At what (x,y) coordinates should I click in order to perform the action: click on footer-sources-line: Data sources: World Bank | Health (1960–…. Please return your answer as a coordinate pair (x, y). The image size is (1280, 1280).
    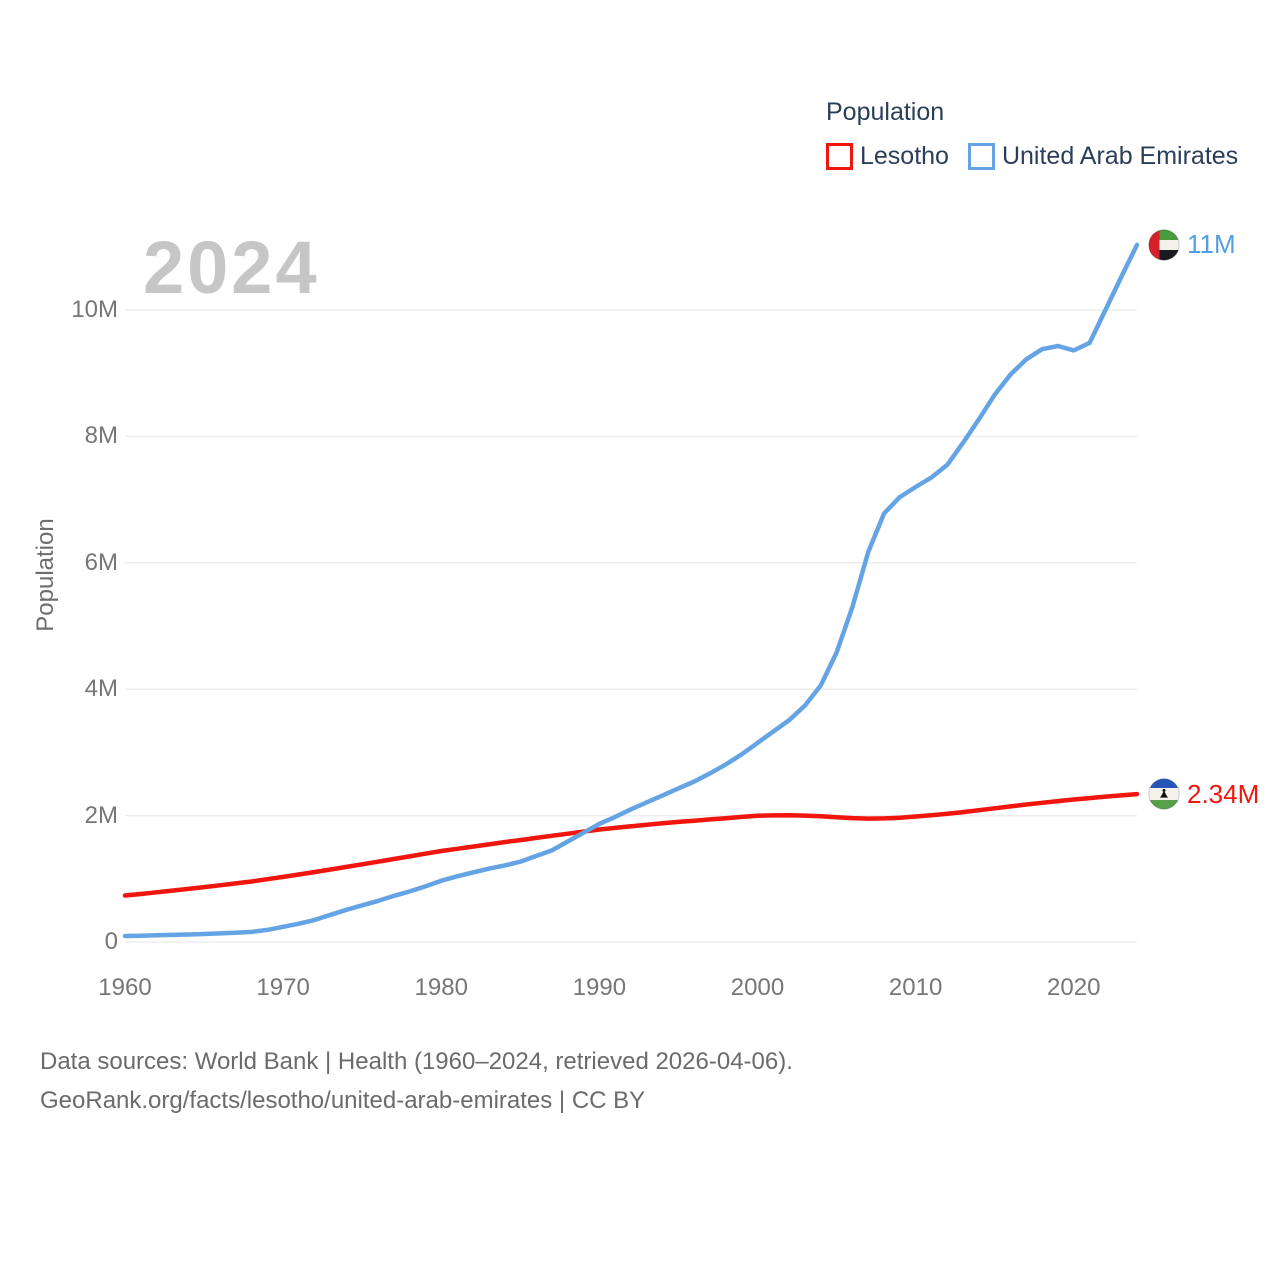
    Looking at the image, I should click on (416, 1061).